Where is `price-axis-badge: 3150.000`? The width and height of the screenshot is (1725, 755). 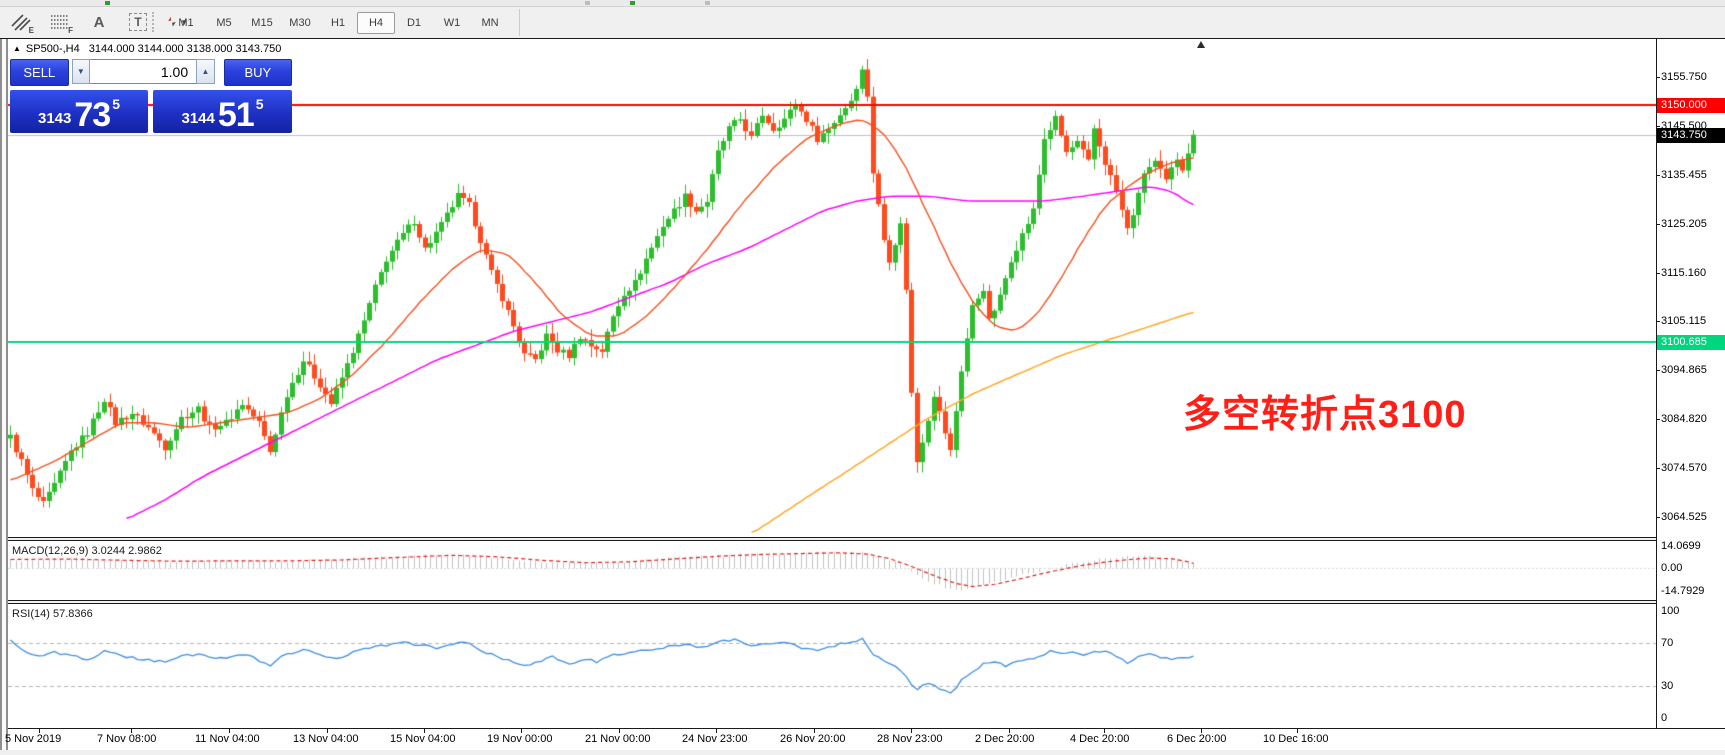
price-axis-badge: 3150.000 is located at coordinates (1691, 105).